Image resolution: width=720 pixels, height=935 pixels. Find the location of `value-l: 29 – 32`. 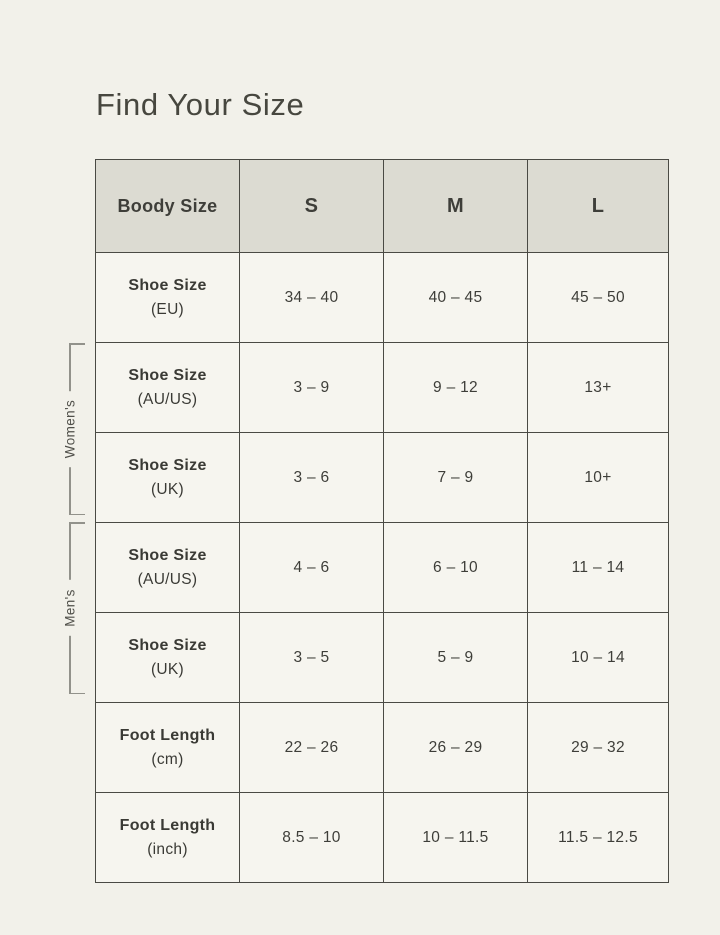

value-l: 29 – 32 is located at coordinates (598, 747).